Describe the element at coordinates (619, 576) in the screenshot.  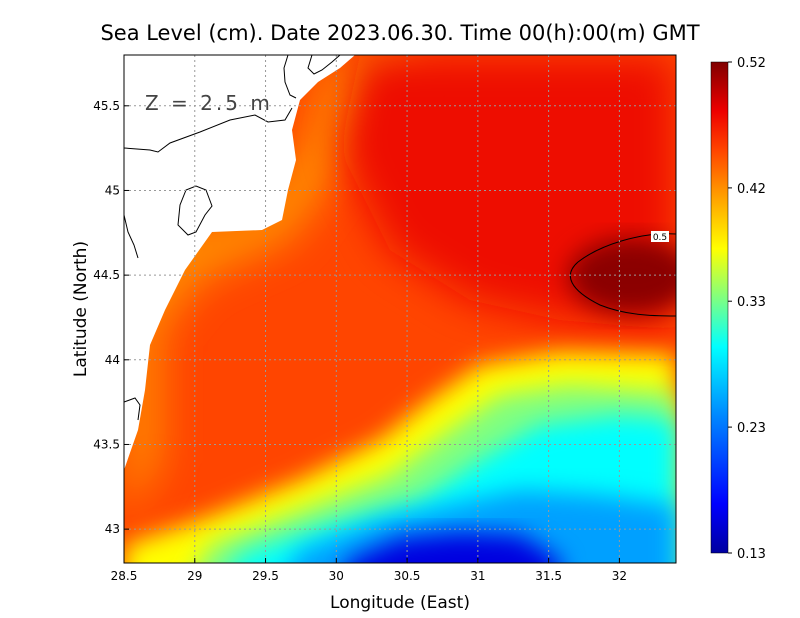
I see `x-tick-label: 32` at that location.